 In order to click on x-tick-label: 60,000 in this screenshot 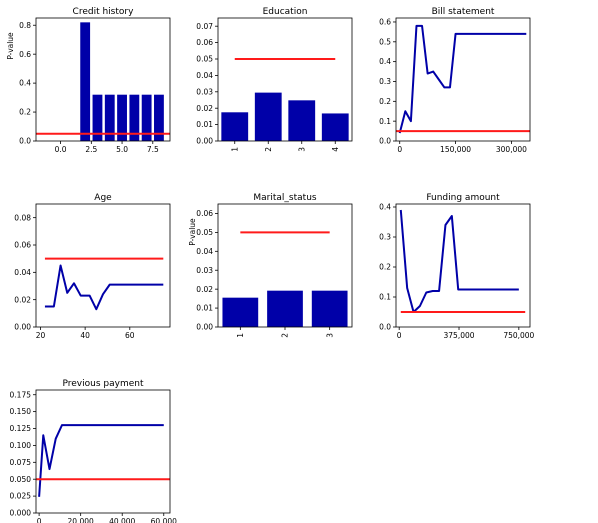, I will do `click(164, 520)`.